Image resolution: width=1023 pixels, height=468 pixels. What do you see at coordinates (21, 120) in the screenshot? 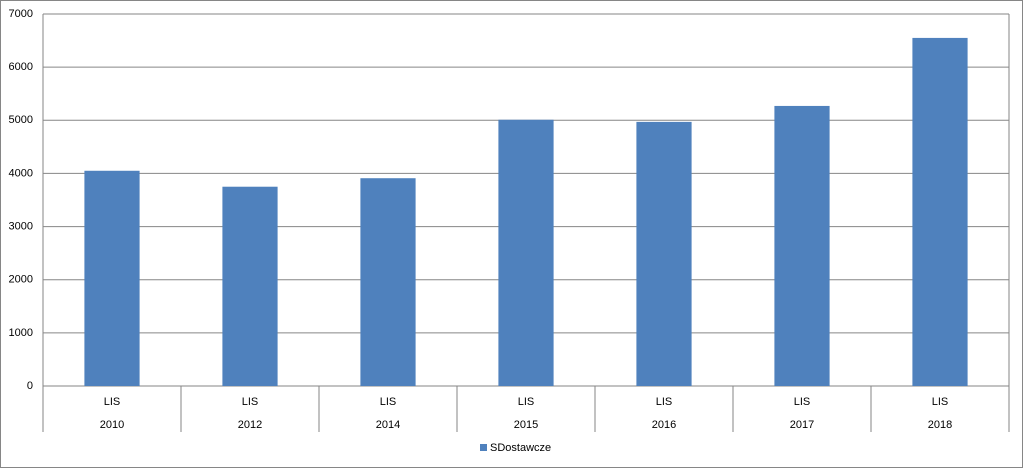
I see `y-tick-label: 5000` at bounding box center [21, 120].